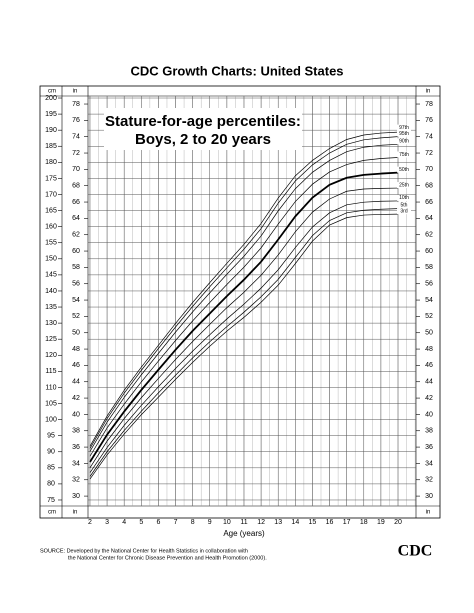 The image size is (474, 613). What do you see at coordinates (50, 371) in the screenshot?
I see `y-tick-label: 115` at bounding box center [50, 371].